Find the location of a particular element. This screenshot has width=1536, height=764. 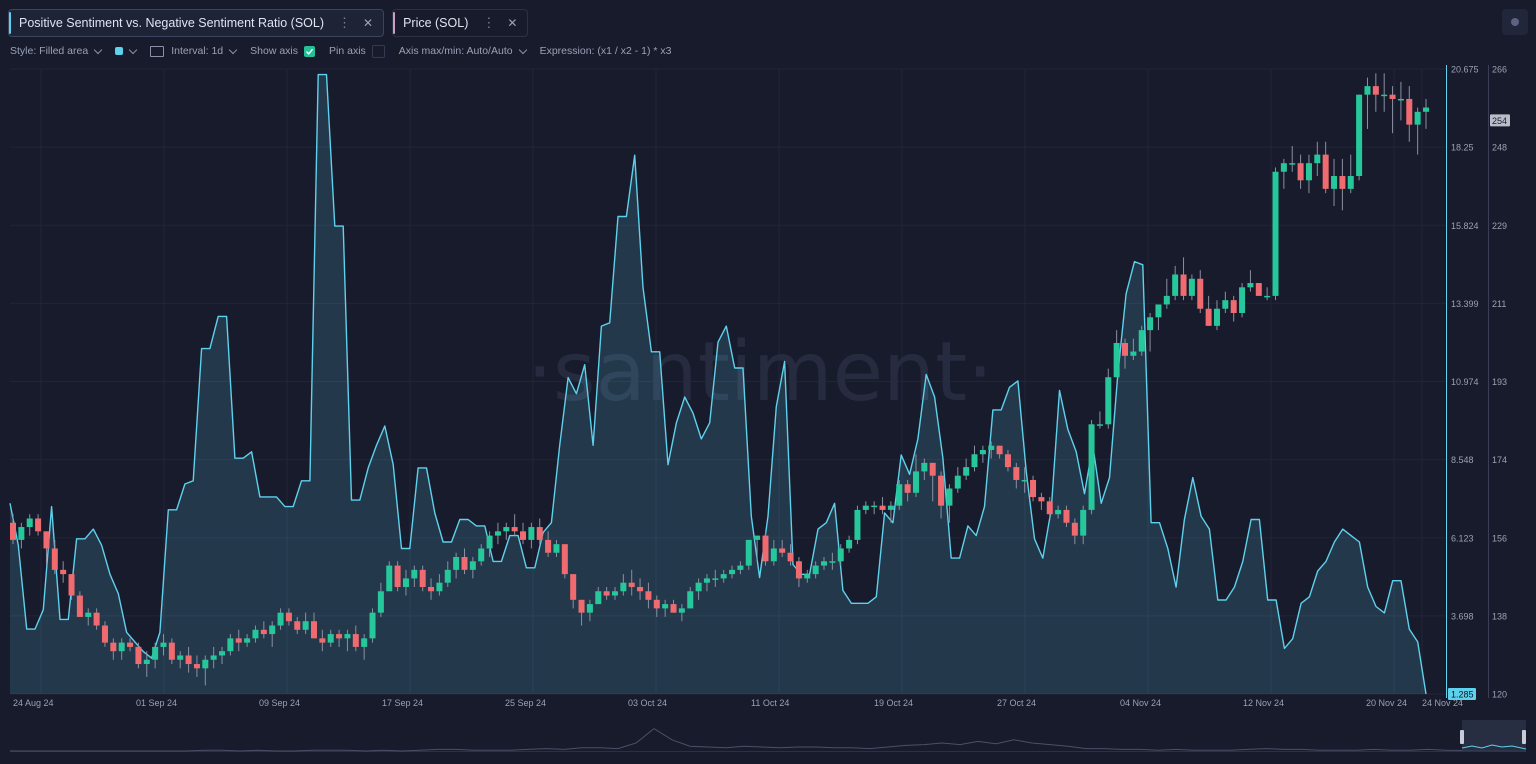

show-axis-toggle: Show axis is located at coordinates (283, 51).